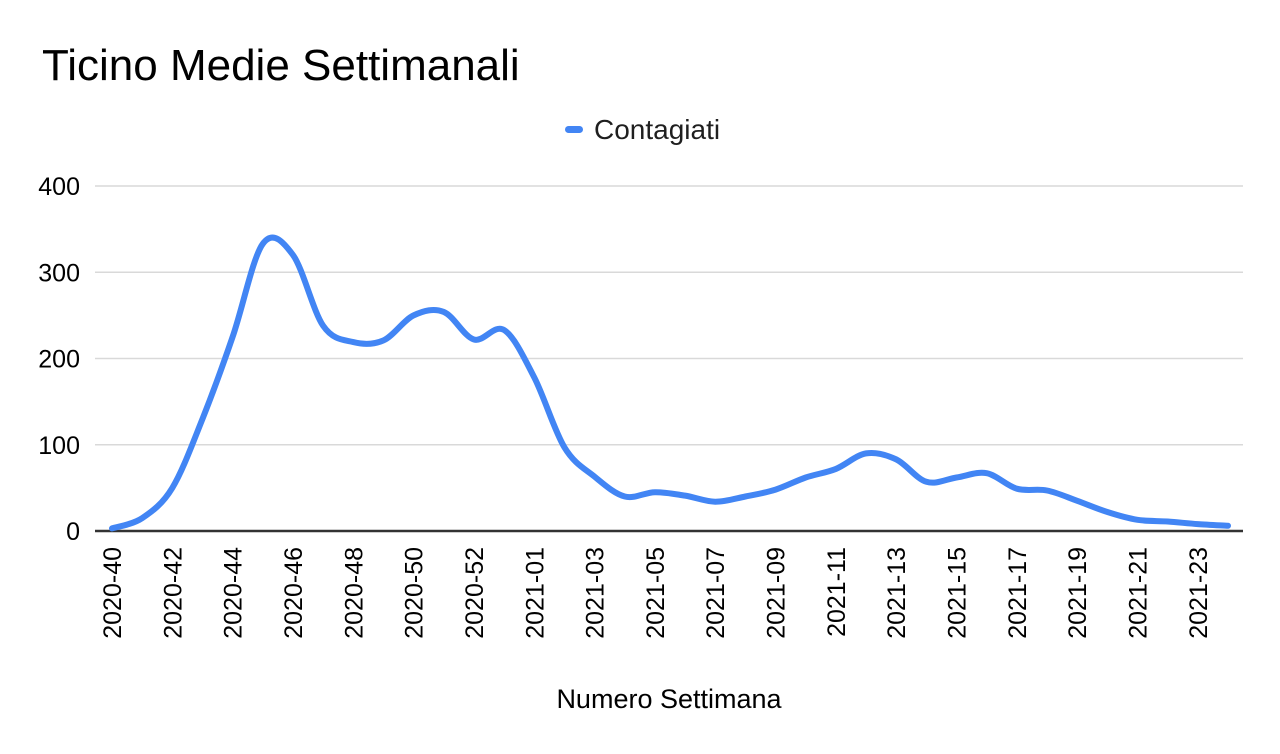 This screenshot has width=1280, height=754. I want to click on chart-title: Ticino Medie Settimanali, so click(281, 65).